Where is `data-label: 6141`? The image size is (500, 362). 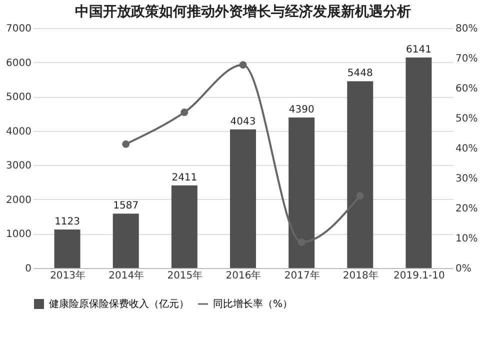
data-label: 6141 is located at coordinates (419, 50).